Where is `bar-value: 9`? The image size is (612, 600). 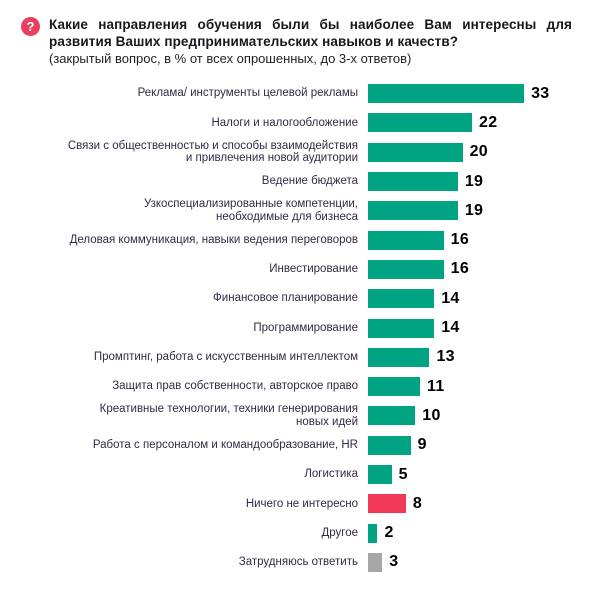 bar-value: 9 is located at coordinates (422, 445).